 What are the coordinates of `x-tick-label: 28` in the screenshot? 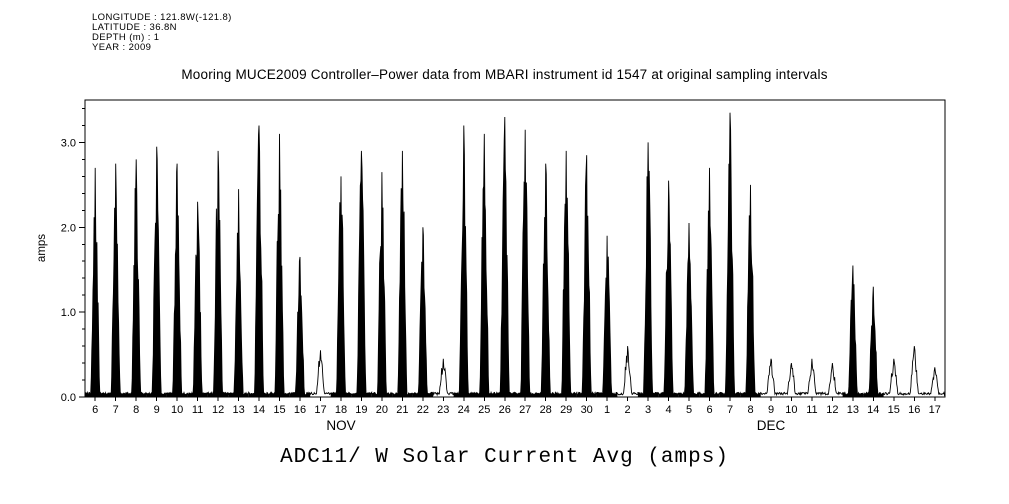 It's located at (546, 410).